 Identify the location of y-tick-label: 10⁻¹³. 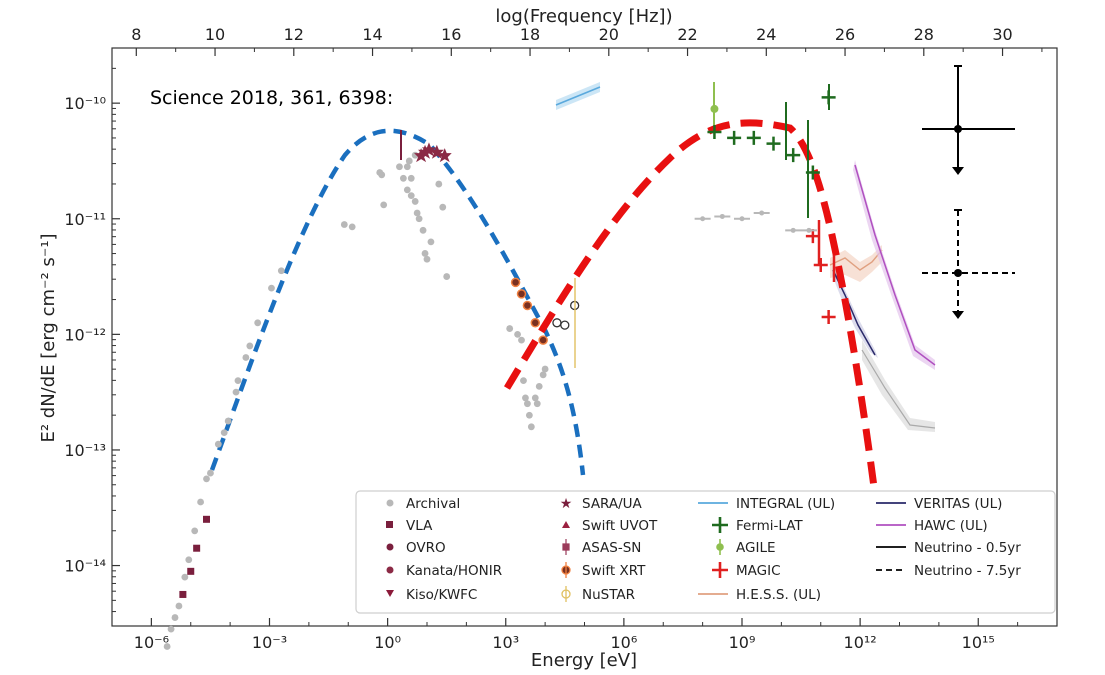
(85, 450).